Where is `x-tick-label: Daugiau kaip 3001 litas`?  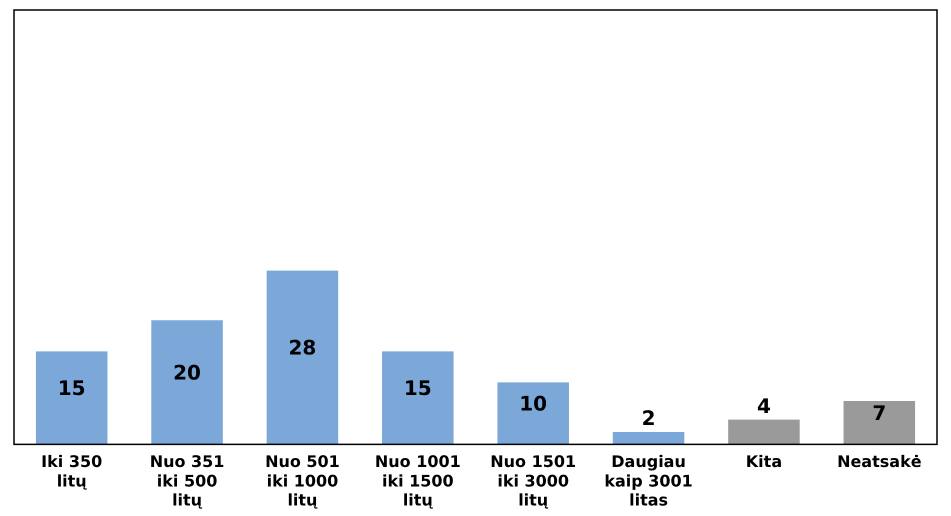
x-tick-label: Daugiau kaip 3001 litas is located at coordinates (648, 481).